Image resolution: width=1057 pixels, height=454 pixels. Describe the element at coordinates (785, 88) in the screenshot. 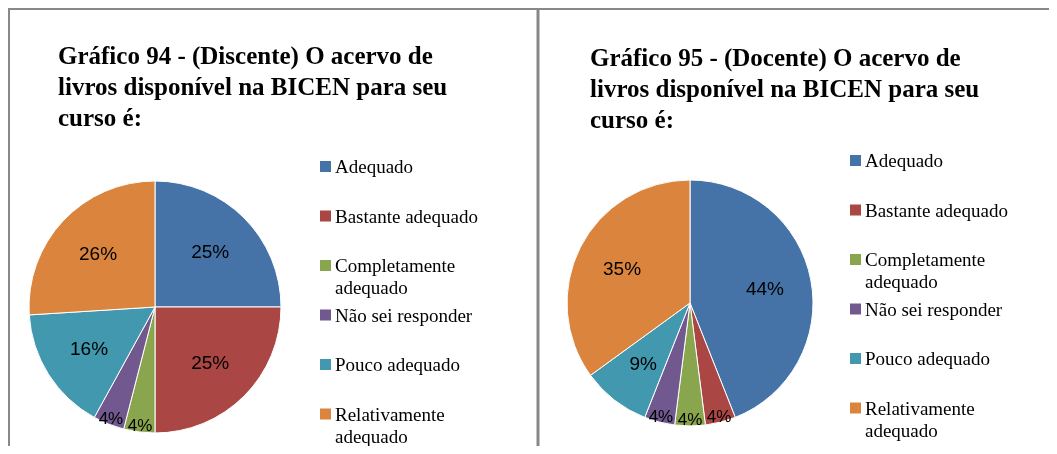

I see `chart-title: Gráfico 95 - (Docente) O acervo de livros disponível na BICEN para seu curso é:` at that location.